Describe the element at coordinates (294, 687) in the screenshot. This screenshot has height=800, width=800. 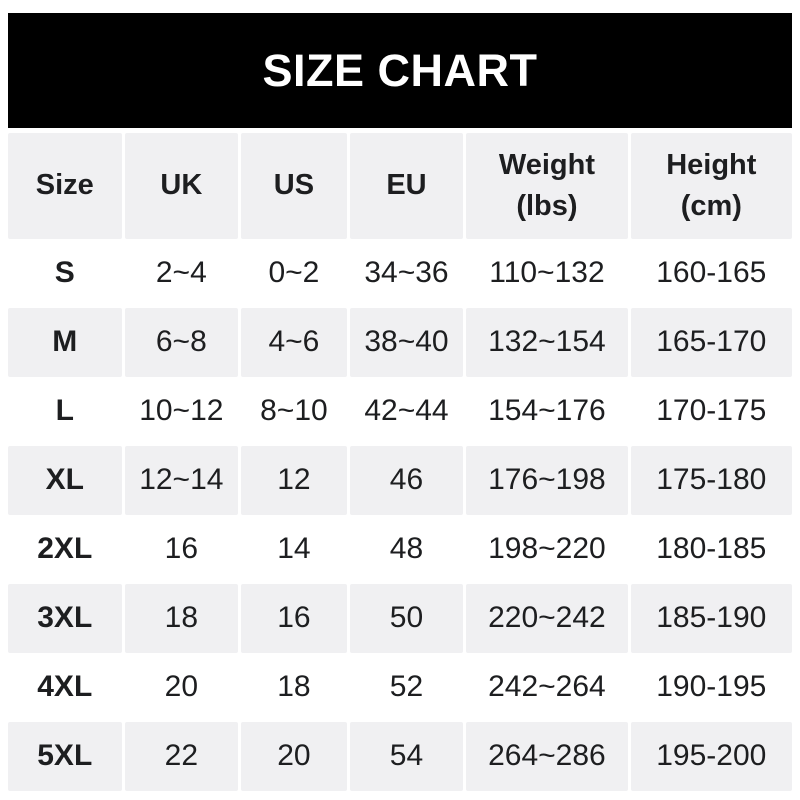
I see `cell-us-4xl: 18` at that location.